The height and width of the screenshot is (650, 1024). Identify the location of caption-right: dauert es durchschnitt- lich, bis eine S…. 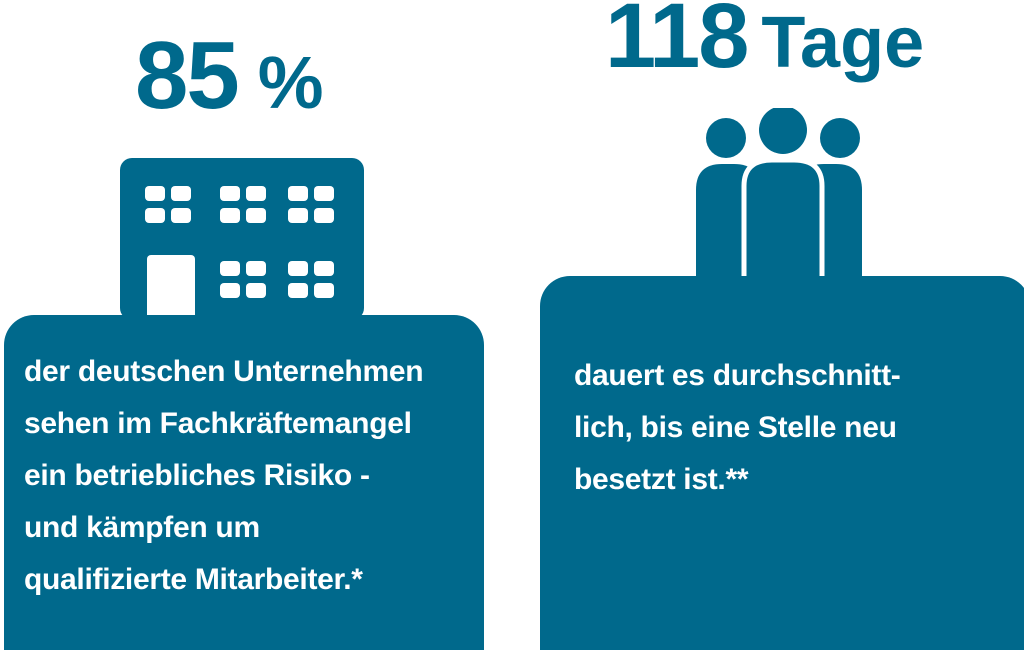
(737, 428).